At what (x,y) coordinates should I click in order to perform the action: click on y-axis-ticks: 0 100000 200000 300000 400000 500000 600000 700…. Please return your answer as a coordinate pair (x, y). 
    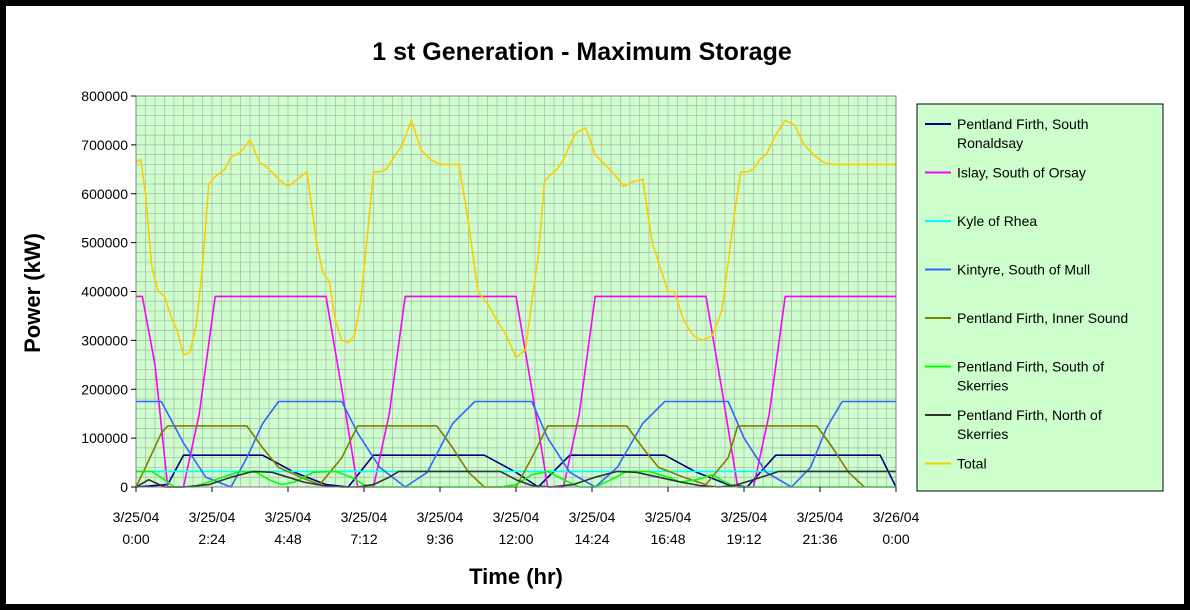
    Looking at the image, I should click on (108, 291).